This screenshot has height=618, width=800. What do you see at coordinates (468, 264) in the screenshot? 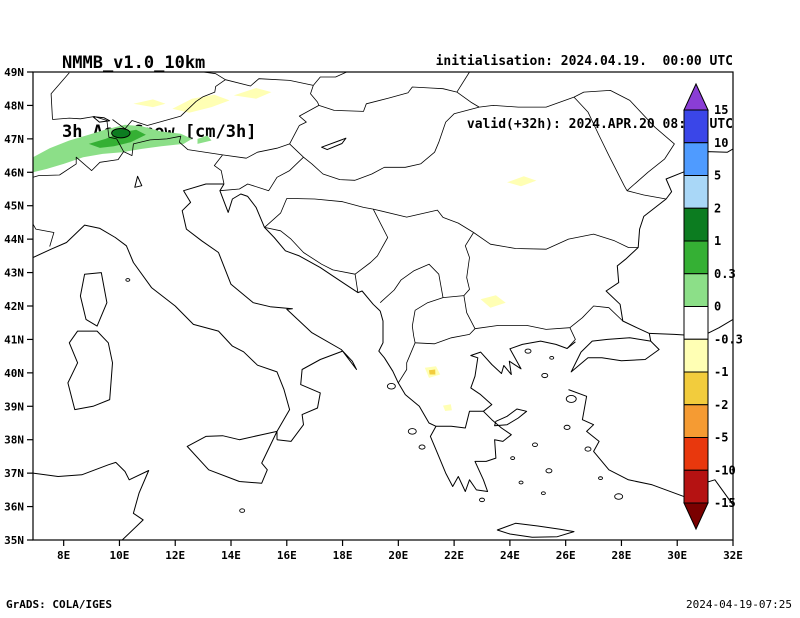
I see `border-srb-bg` at bounding box center [468, 264].